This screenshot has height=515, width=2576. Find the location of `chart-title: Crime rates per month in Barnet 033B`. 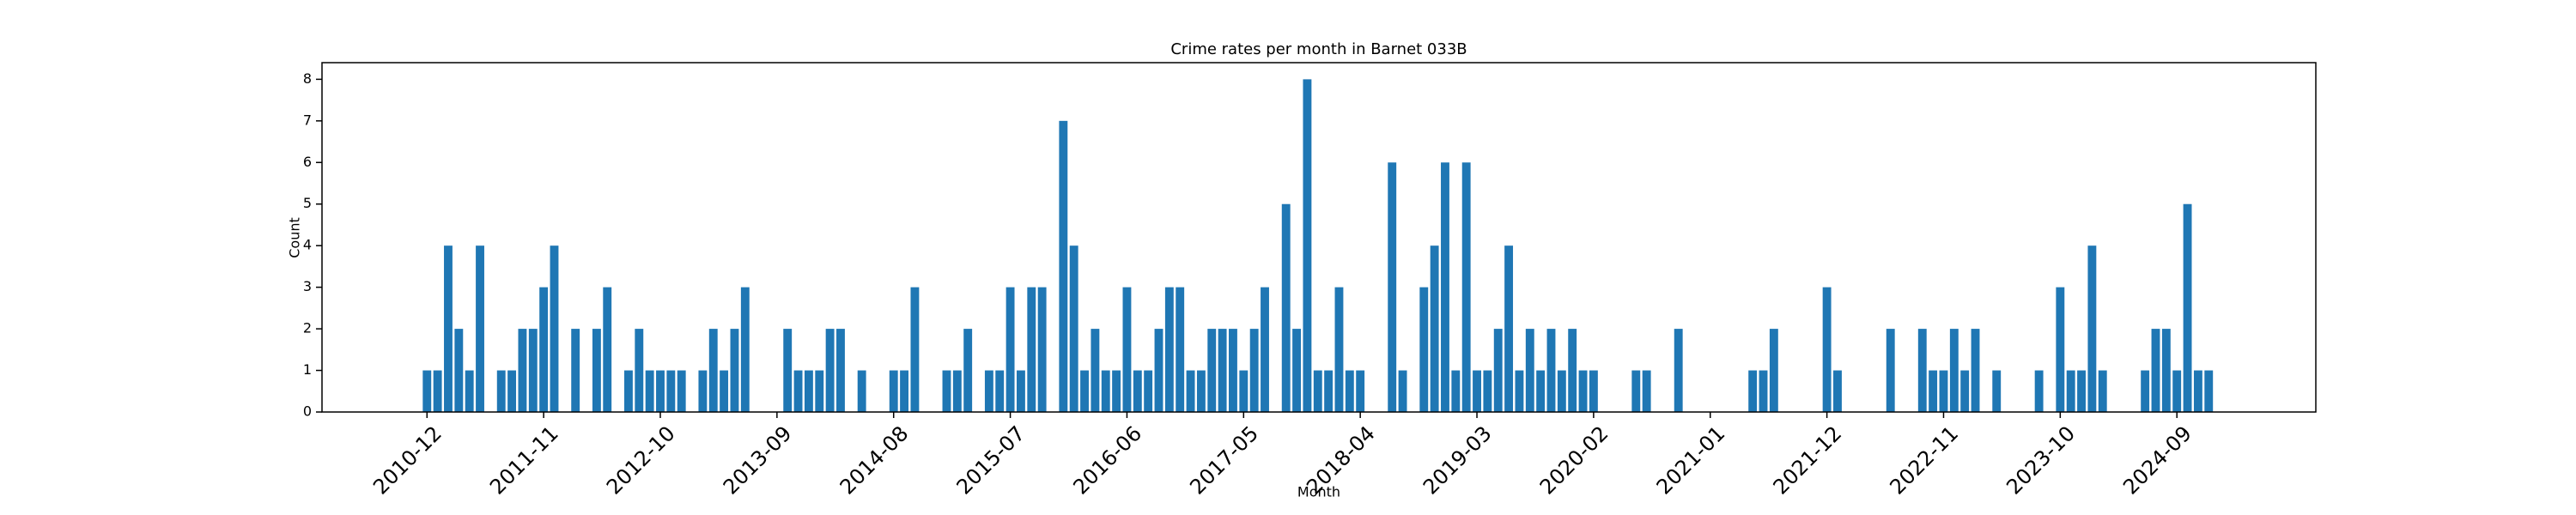

chart-title: Crime rates per month in Barnet 033B is located at coordinates (1319, 49).